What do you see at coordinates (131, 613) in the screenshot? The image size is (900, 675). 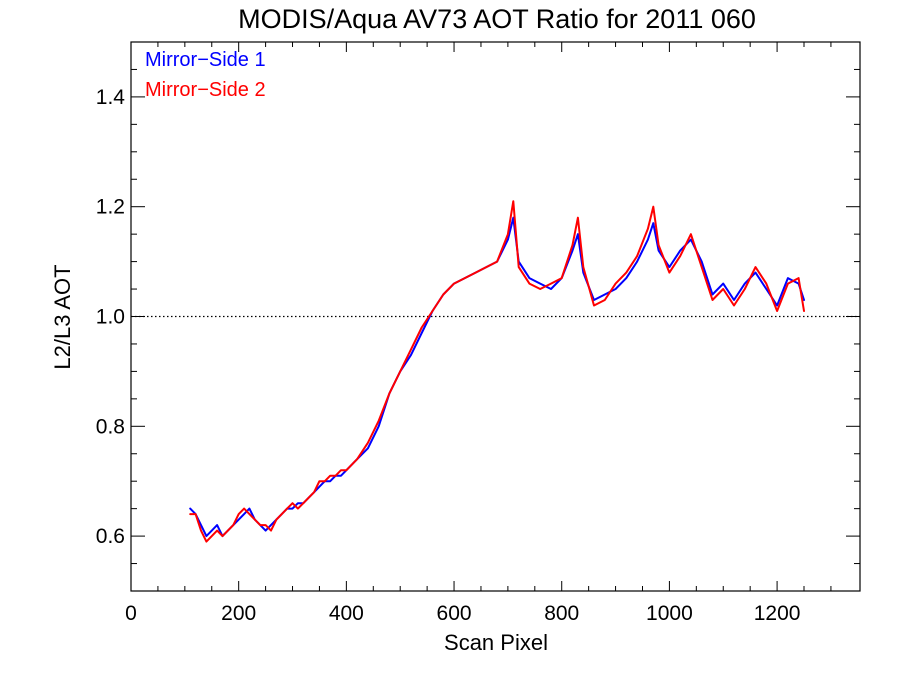 I see `x-tick-label: 0` at bounding box center [131, 613].